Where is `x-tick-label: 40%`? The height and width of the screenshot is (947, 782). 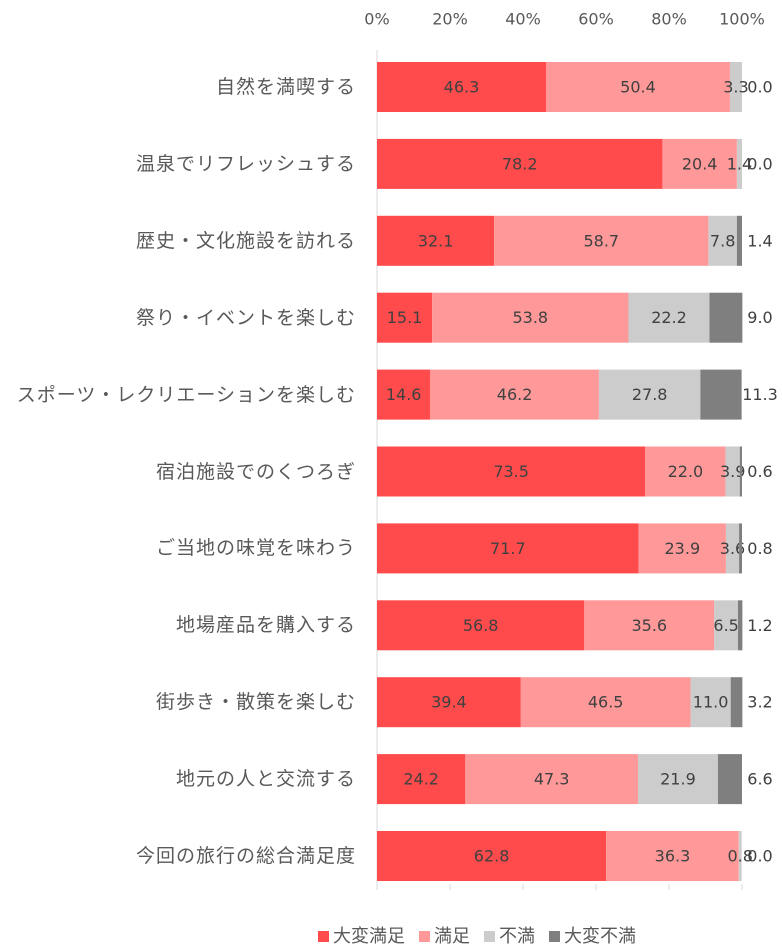 x-tick-label: 40% is located at coordinates (523, 19).